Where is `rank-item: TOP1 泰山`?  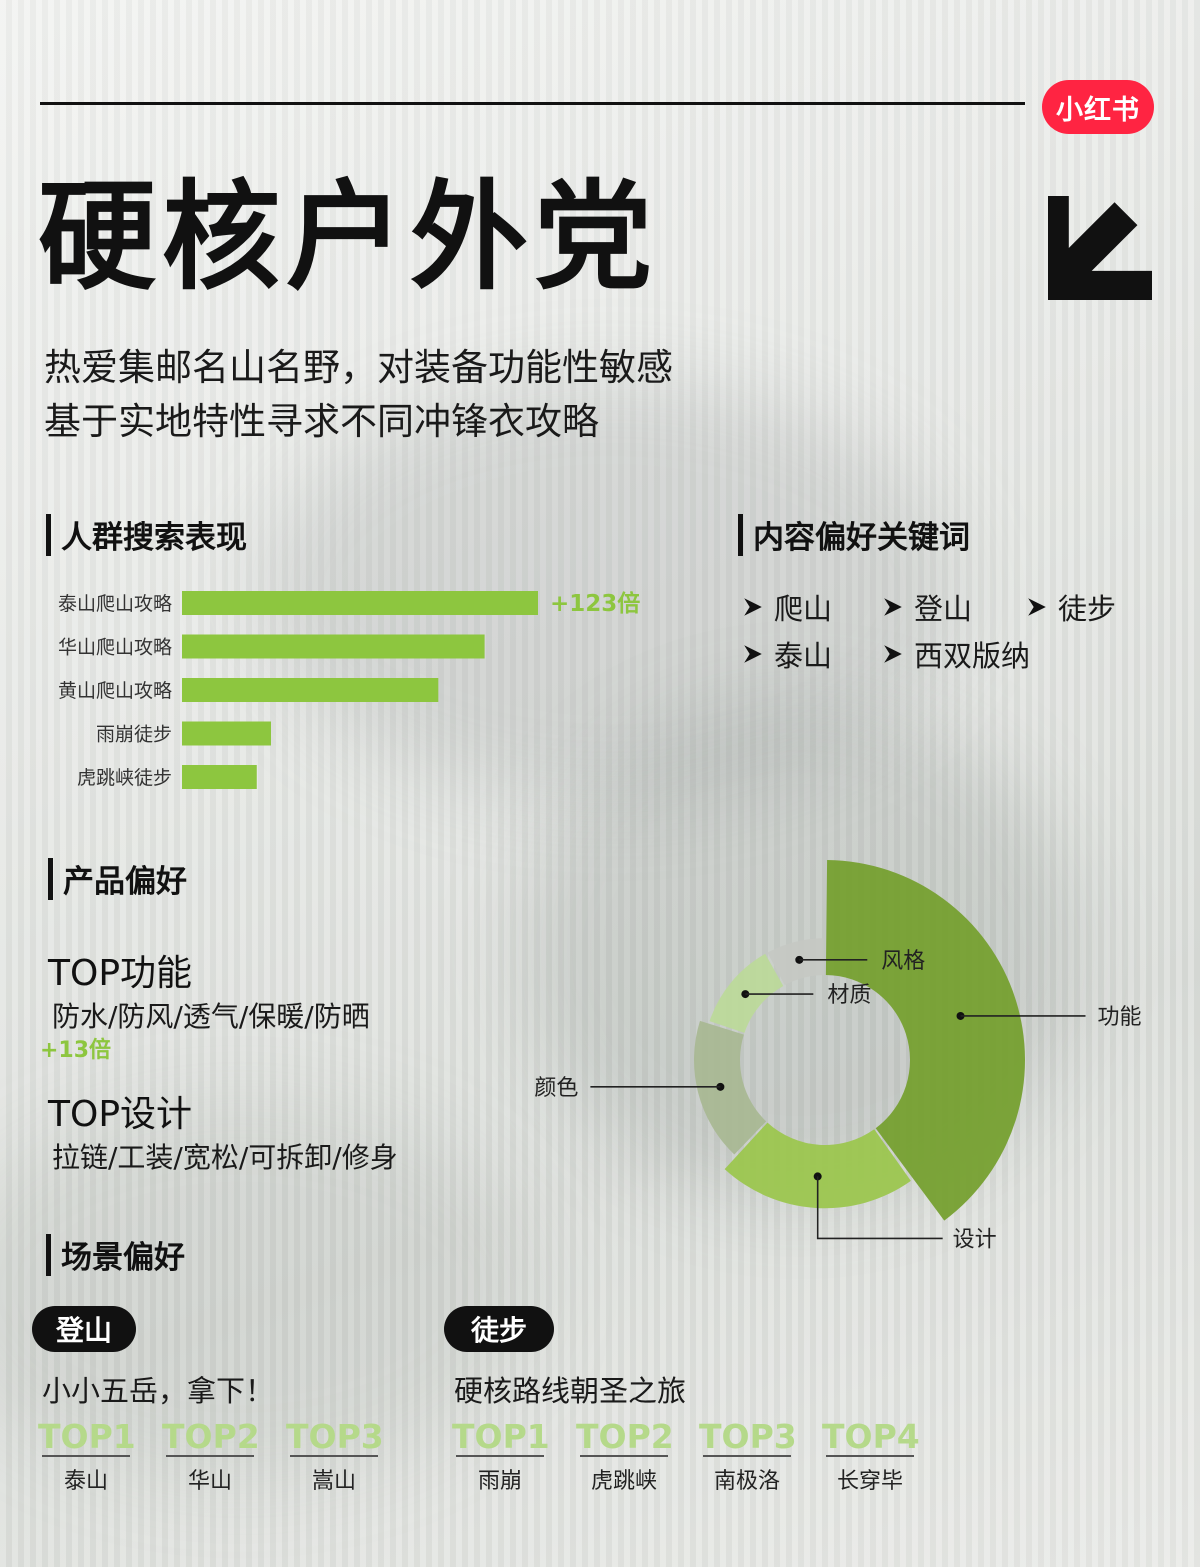
rank-item: TOP1 泰山 is located at coordinates (87, 1456).